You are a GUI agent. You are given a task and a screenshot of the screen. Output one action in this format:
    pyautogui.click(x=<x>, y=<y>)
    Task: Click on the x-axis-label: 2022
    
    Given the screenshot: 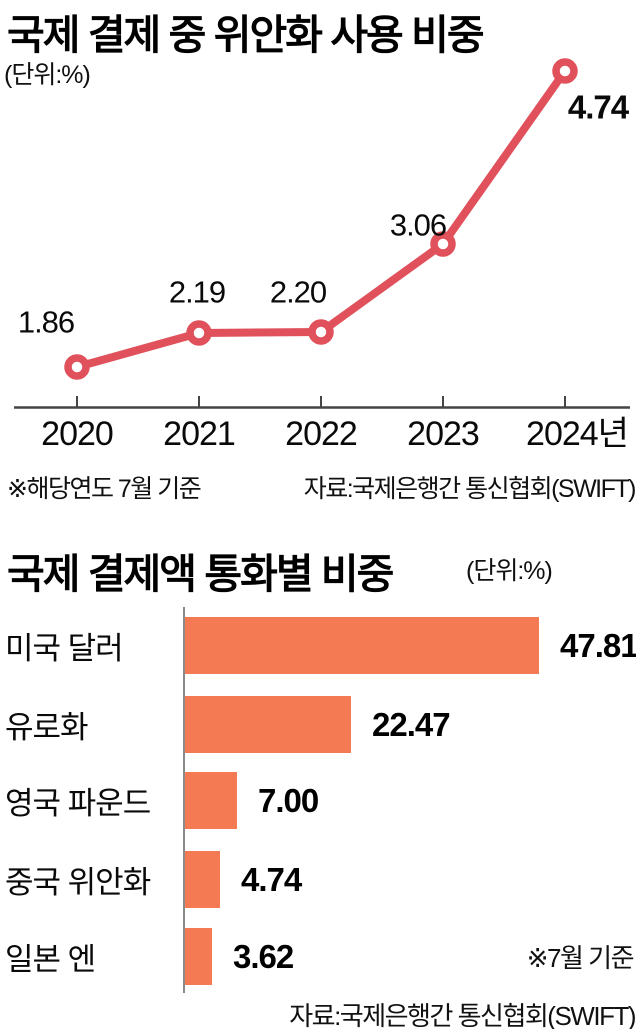 What is the action you would take?
    pyautogui.click(x=321, y=434)
    